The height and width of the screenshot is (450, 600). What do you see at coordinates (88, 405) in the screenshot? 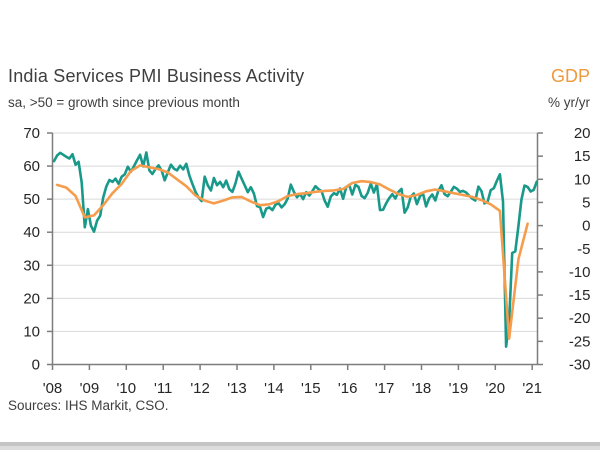
I see `sources-note: Sources: IHS Markit, CSO.` at bounding box center [88, 405].